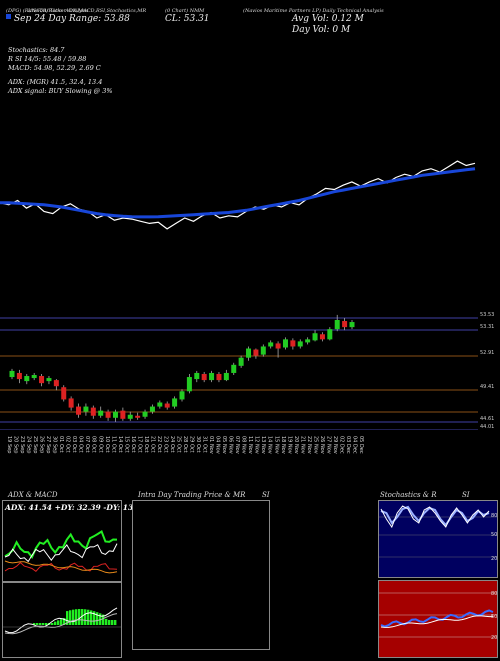 Image resolution: width=500 pixels, height=661 pixels. What do you see at coordinates (87, 444) in the screenshot?
I see `date-label: 07 Oct` at bounding box center [87, 444].